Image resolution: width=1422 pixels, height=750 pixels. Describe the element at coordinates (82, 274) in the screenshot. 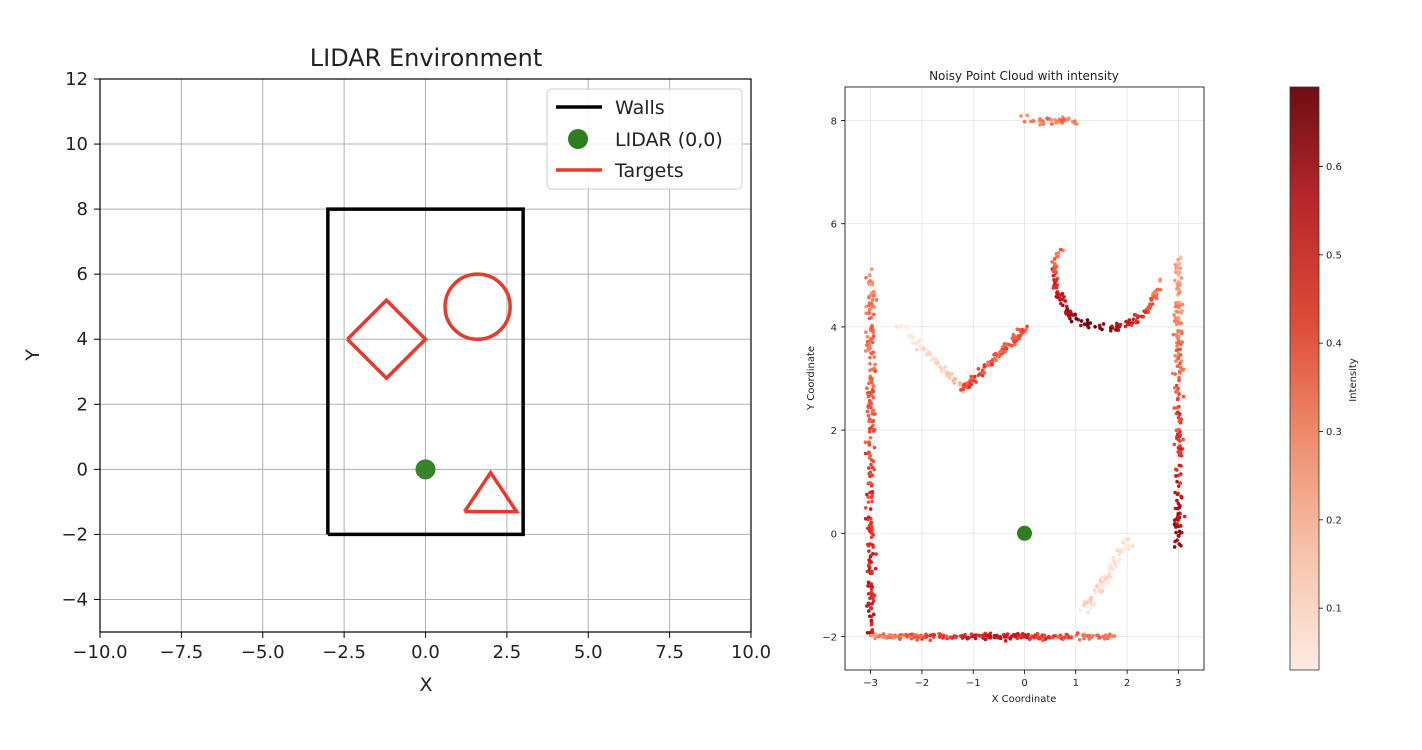

I see `left-y-tick-label: 6` at that location.